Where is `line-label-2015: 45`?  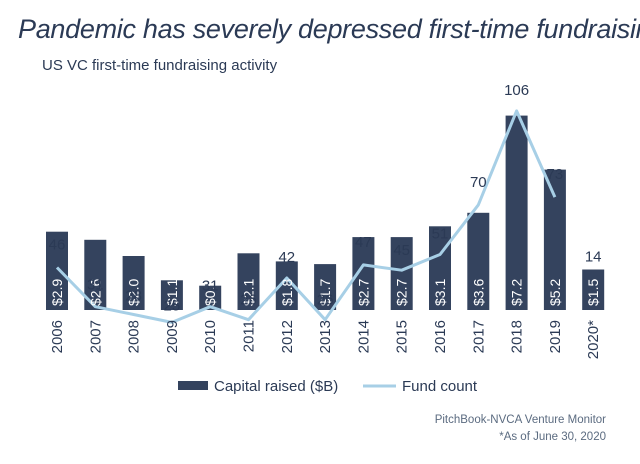
line-label-2015: 45 is located at coordinates (401, 250).